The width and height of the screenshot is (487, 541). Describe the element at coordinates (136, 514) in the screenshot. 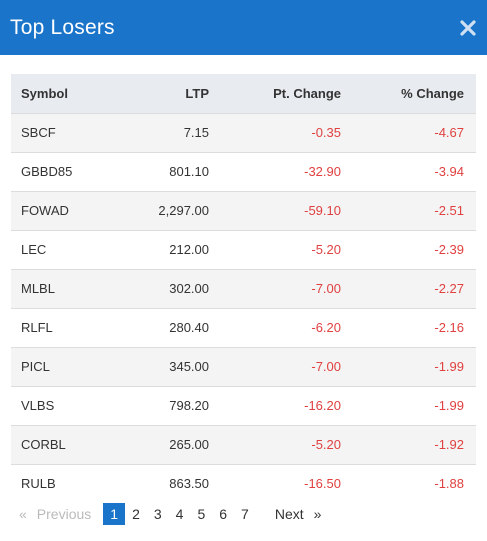

I see `page-button-2: 2` at that location.